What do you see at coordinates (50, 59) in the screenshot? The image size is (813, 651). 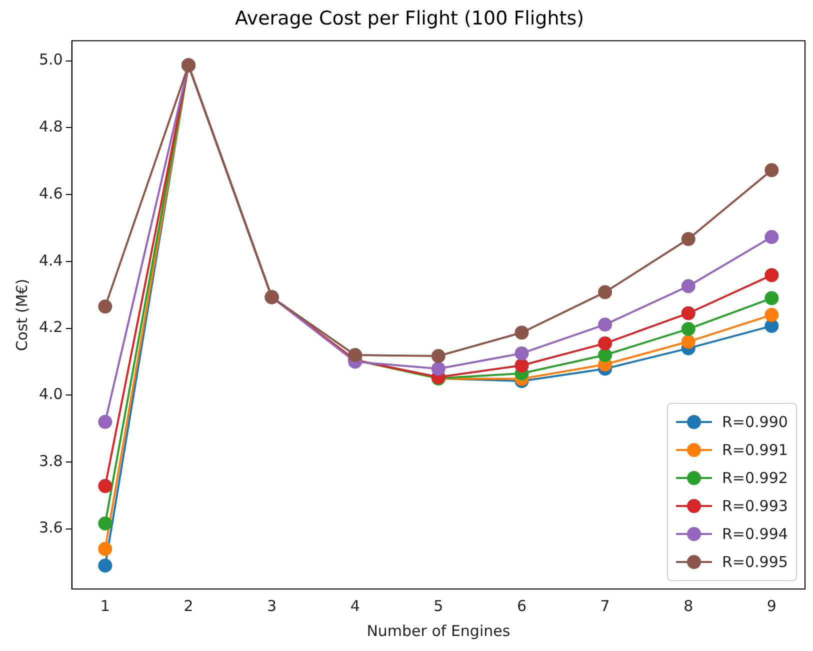 I see `y-tick-label: 5.0` at bounding box center [50, 59].